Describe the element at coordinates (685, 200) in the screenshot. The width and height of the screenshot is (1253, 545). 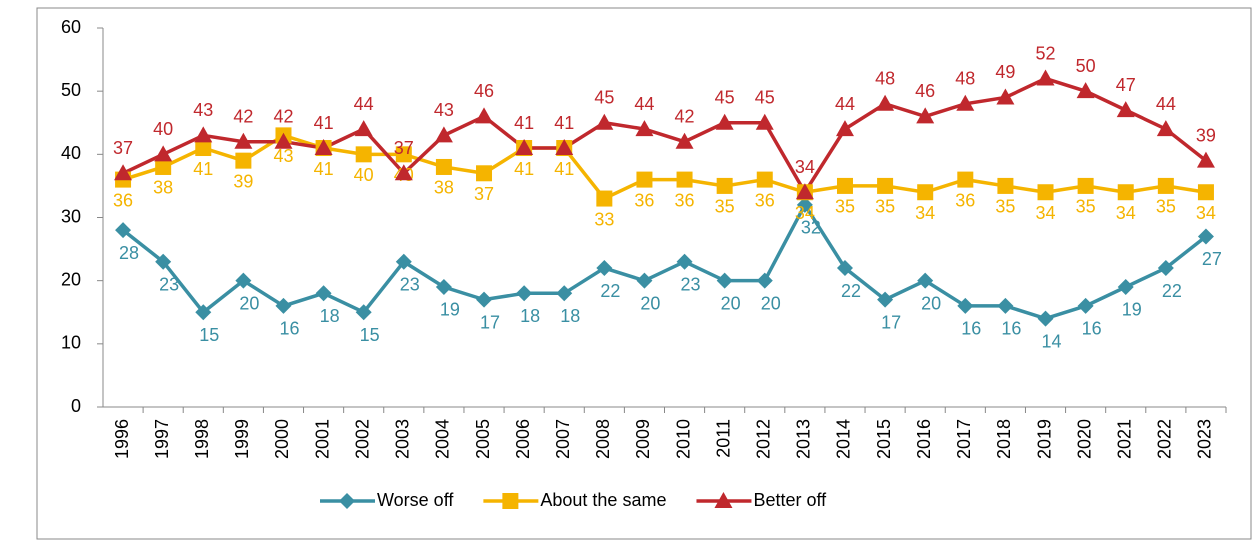
I see `data-label: 36` at that location.